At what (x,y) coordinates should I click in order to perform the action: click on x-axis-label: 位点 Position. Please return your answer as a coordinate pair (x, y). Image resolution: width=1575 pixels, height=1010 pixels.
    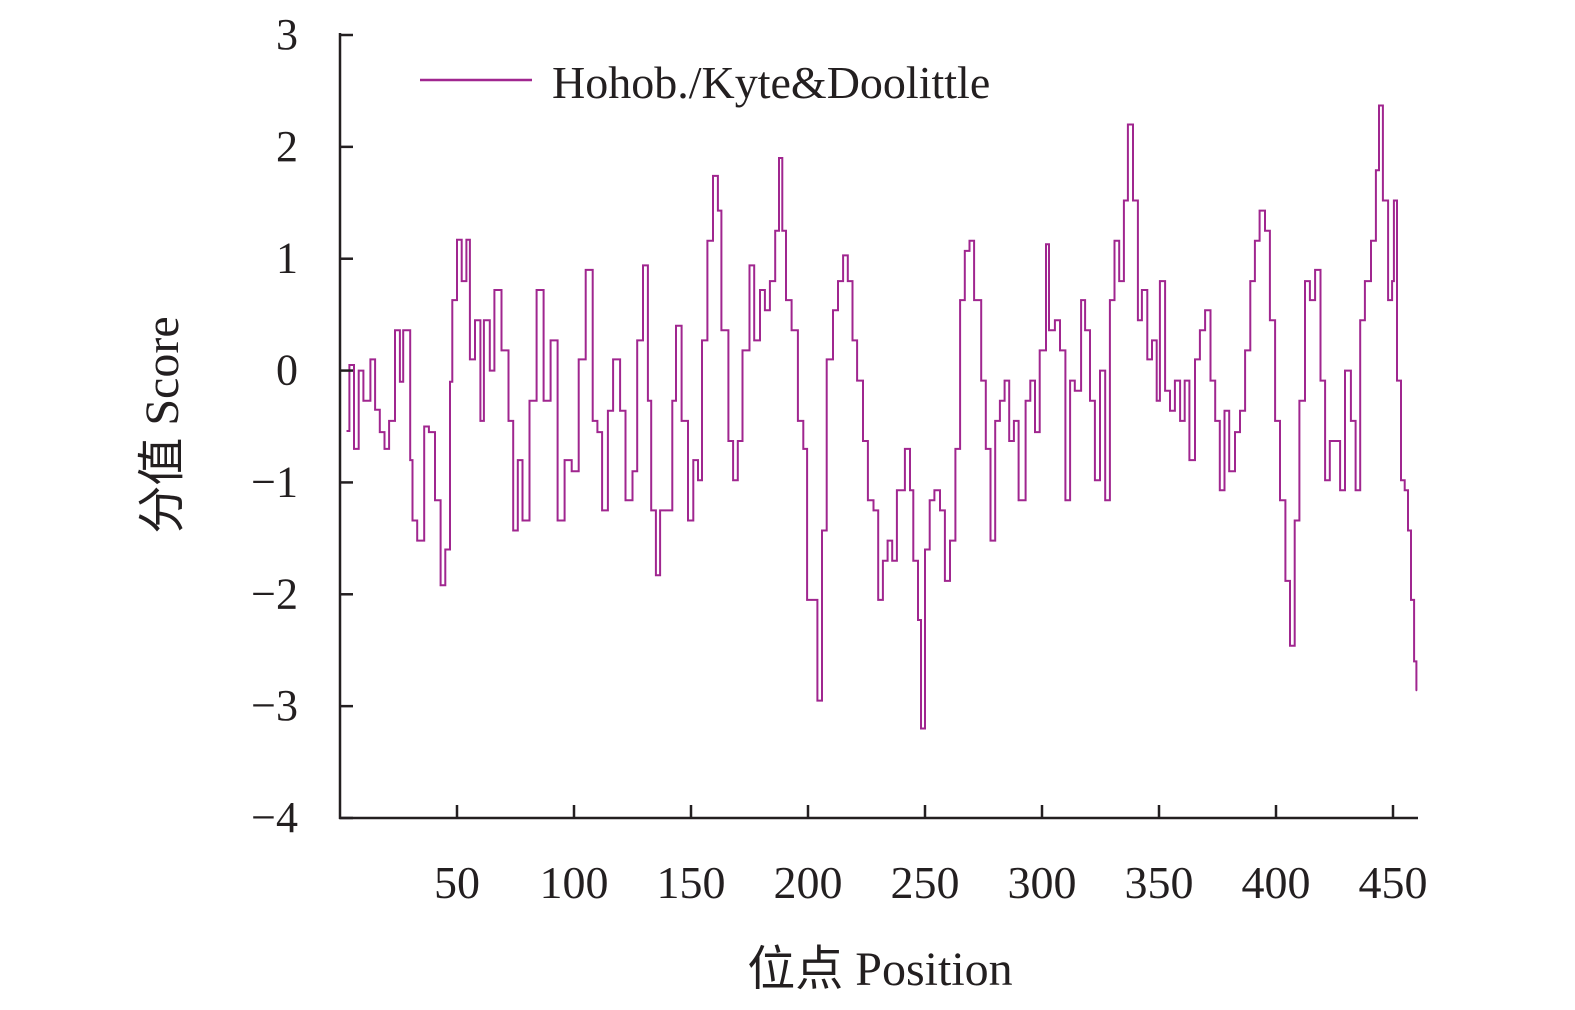
    Looking at the image, I should click on (879, 969).